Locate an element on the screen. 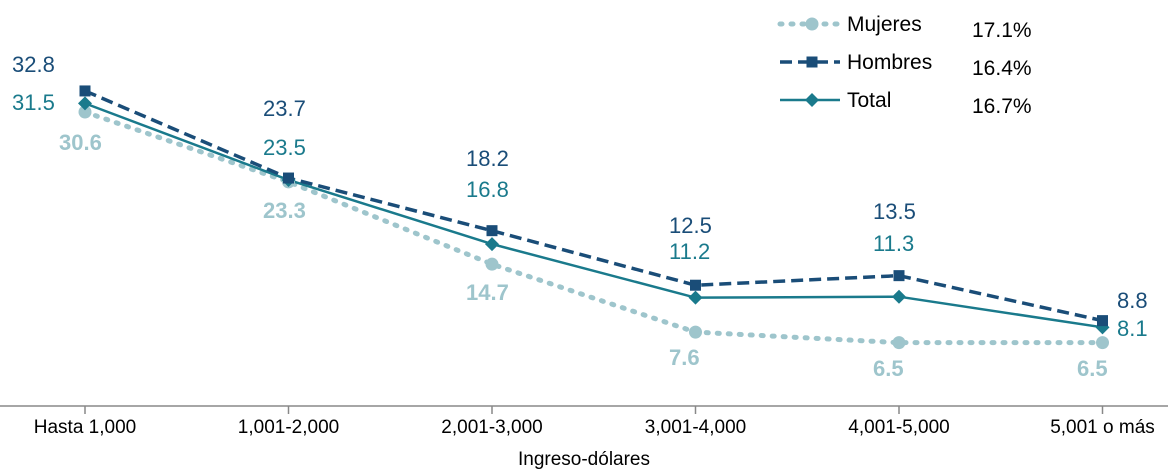 This screenshot has height=472, width=1168. x-tick-label: 3,001-4,000 is located at coordinates (695, 427).